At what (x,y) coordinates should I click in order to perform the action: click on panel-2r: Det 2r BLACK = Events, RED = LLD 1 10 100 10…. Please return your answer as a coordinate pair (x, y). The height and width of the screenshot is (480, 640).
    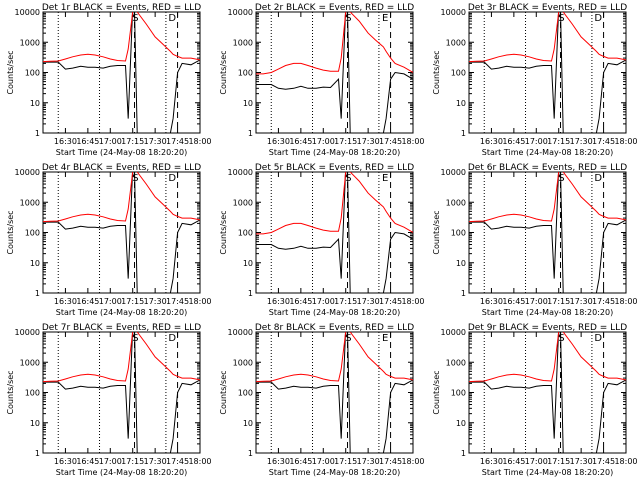
    Looking at the image, I should click on (322, 80).